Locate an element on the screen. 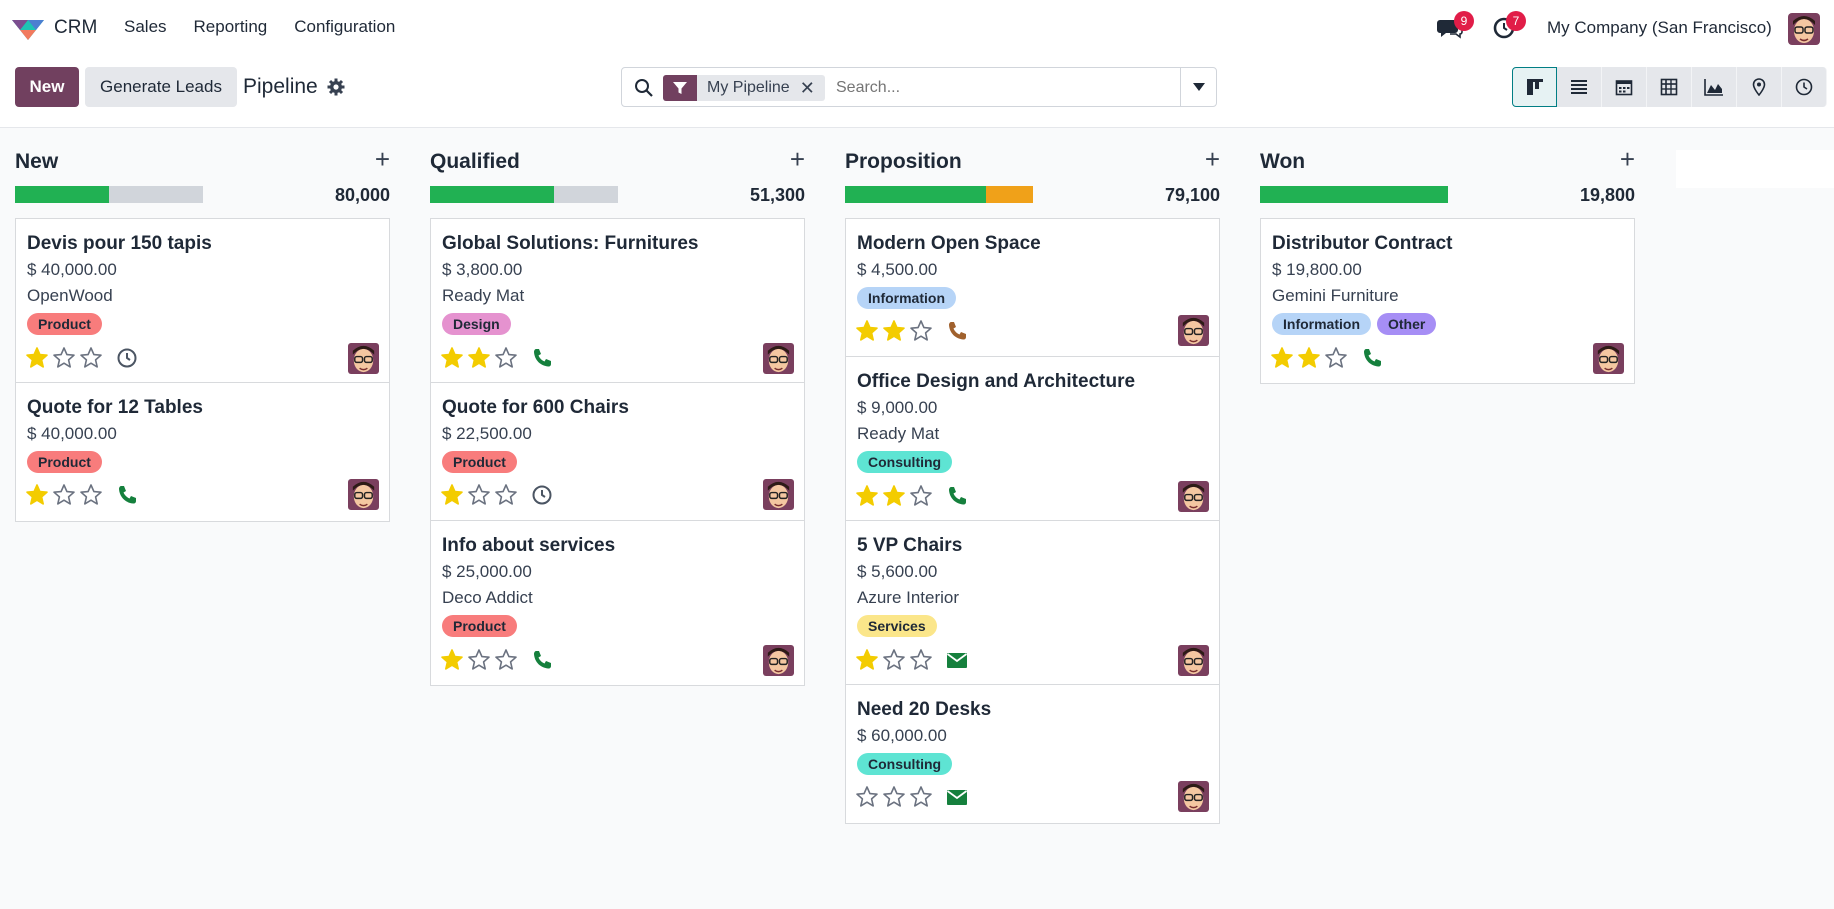 The image size is (1834, 909). facet-remove-icon: ✕ is located at coordinates (807, 87).